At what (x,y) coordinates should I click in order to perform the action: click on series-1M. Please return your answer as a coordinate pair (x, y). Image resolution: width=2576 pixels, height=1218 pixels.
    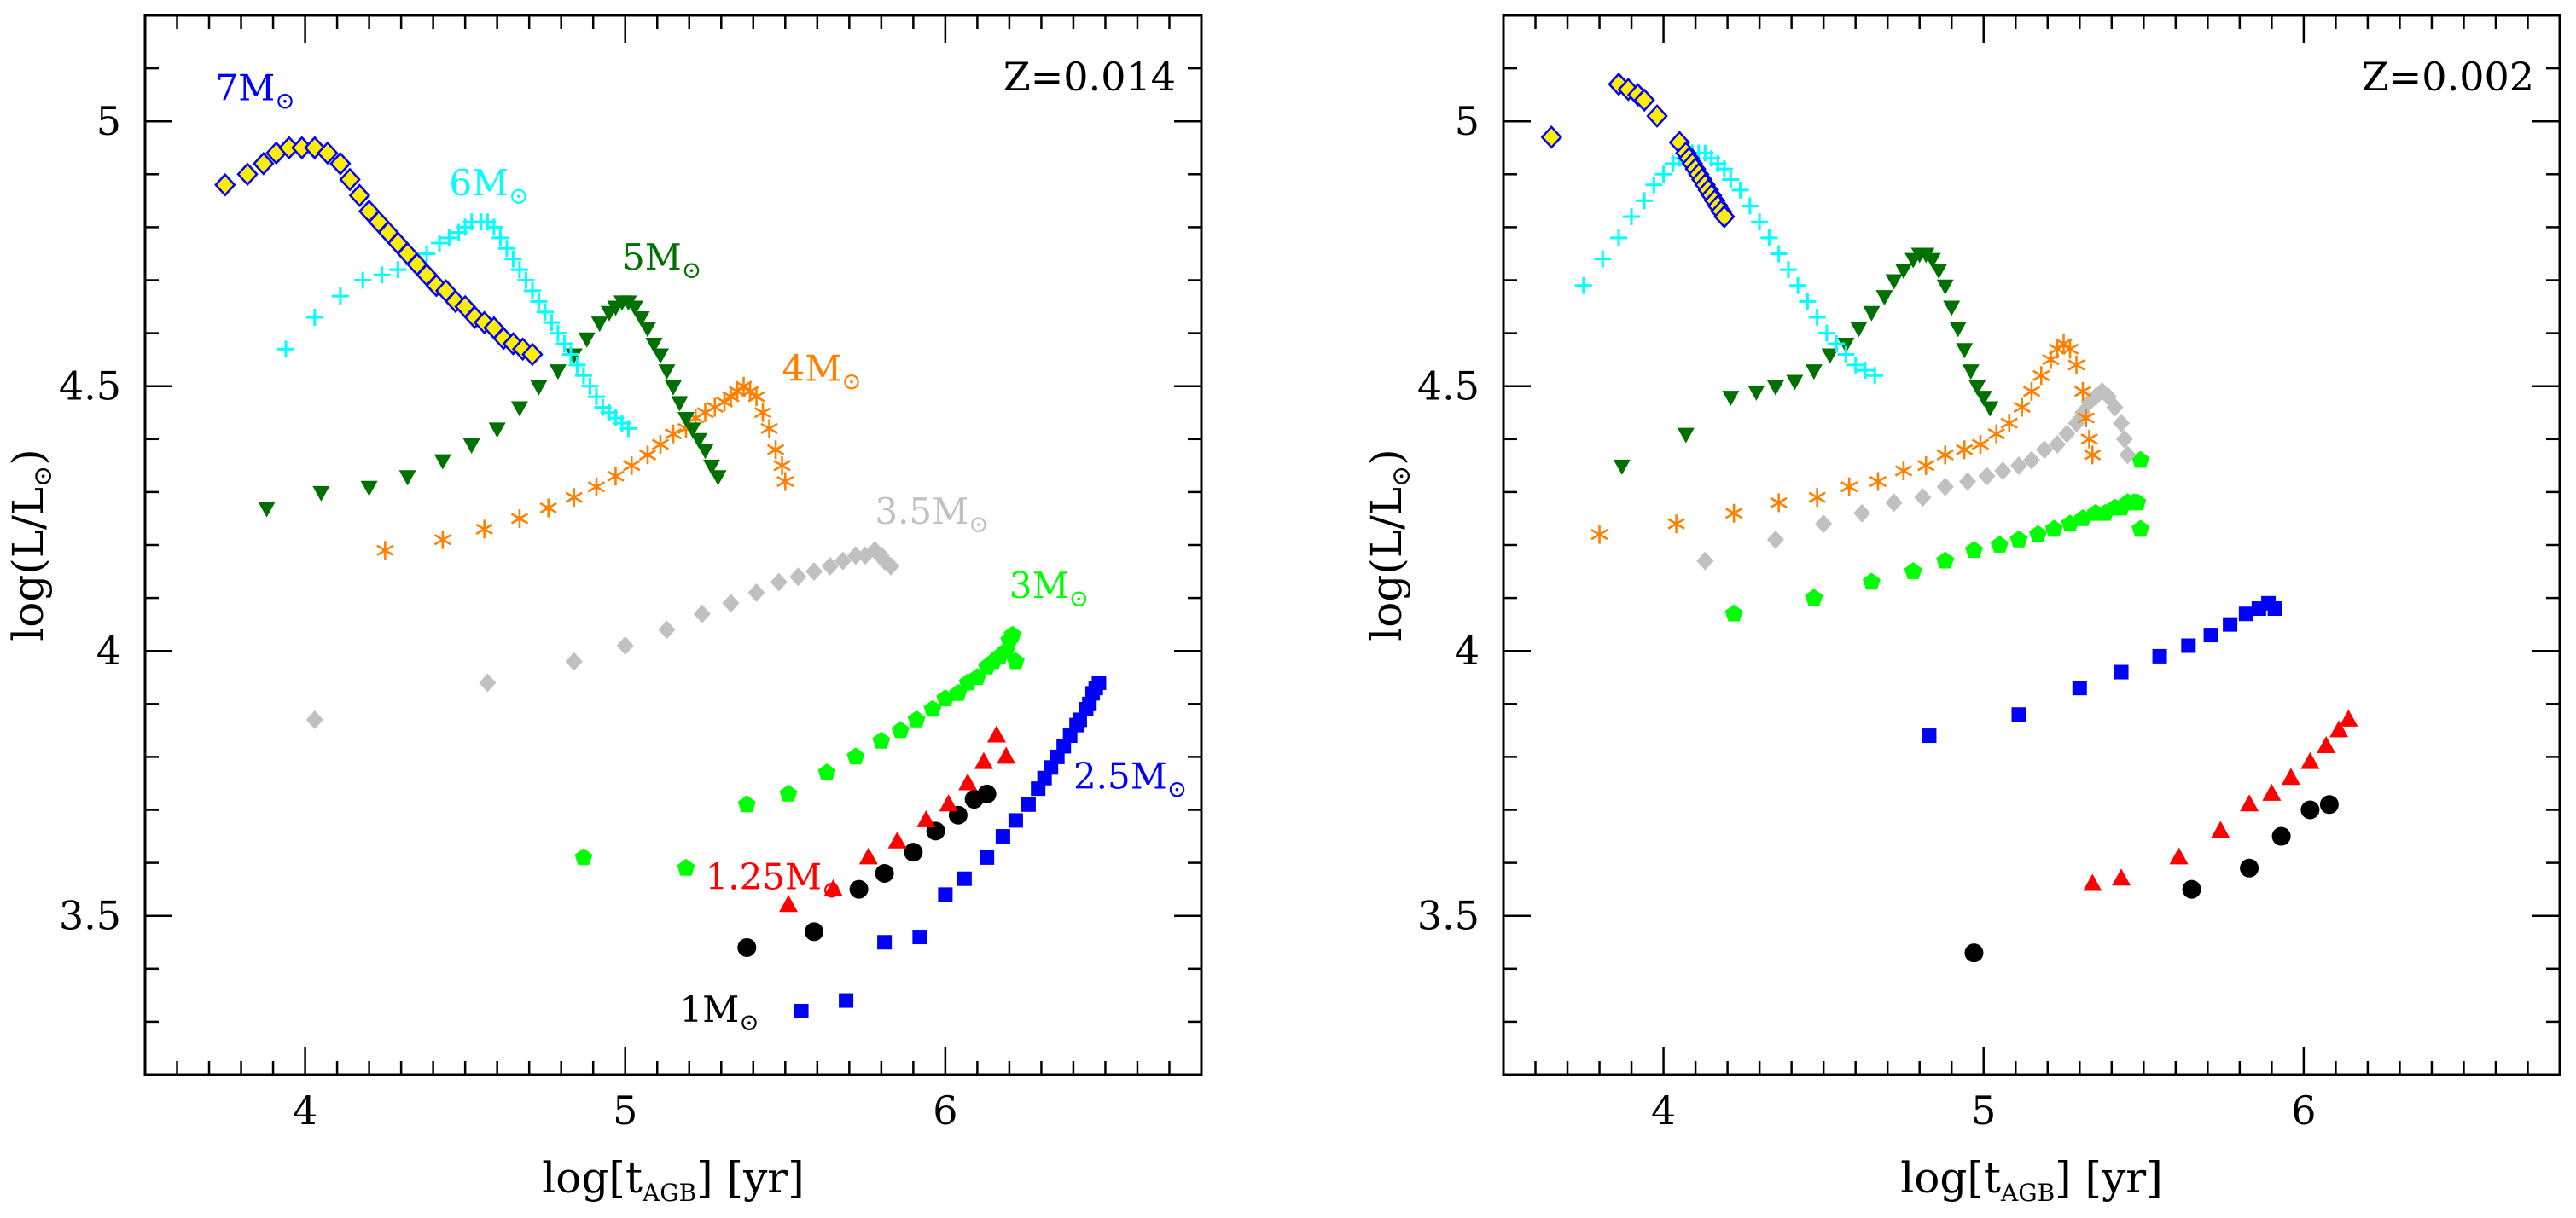
    Looking at the image, I should click on (2152, 879).